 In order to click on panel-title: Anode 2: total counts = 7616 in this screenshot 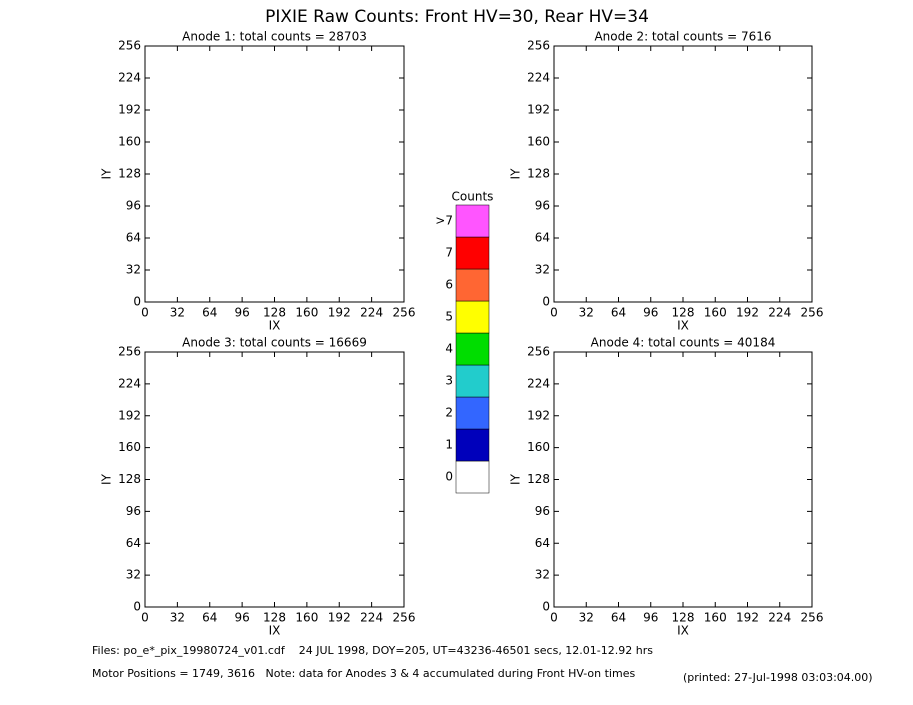, I will do `click(682, 37)`.